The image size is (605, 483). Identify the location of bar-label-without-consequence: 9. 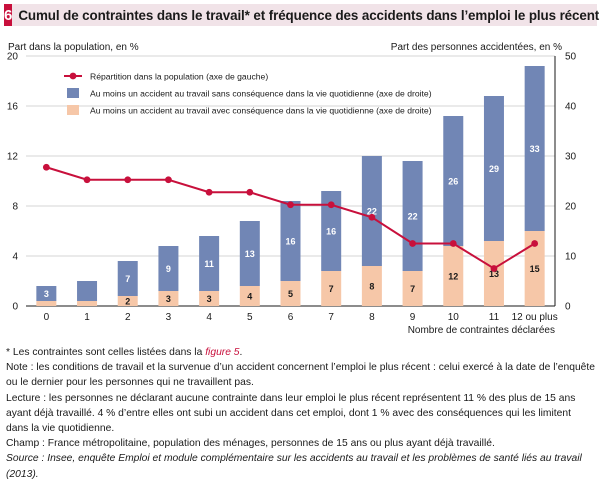
(168, 269).